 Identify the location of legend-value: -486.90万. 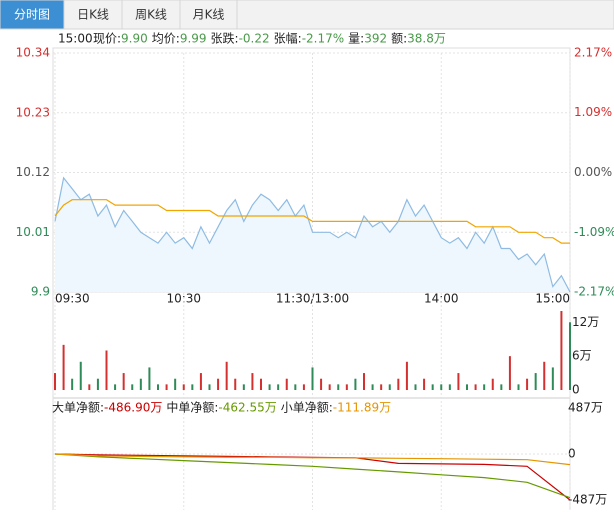
(133, 408).